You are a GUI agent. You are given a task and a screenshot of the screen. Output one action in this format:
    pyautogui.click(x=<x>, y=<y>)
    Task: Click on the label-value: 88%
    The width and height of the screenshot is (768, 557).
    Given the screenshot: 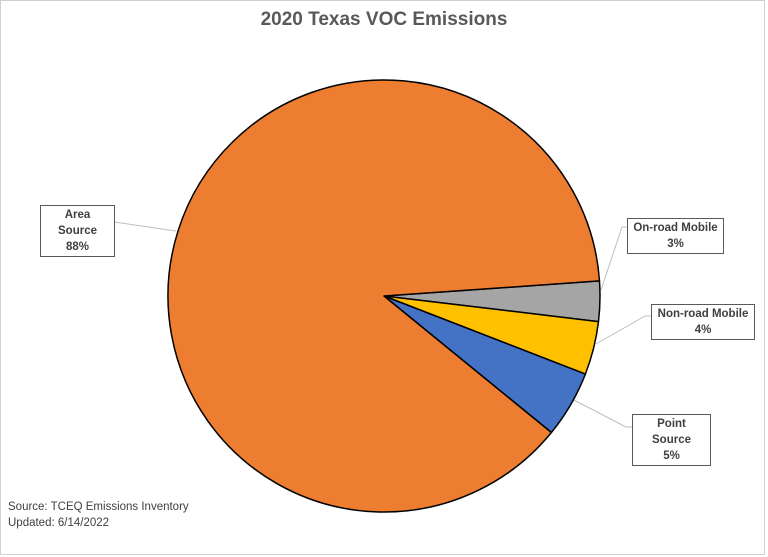 What is the action you would take?
    pyautogui.click(x=77, y=247)
    